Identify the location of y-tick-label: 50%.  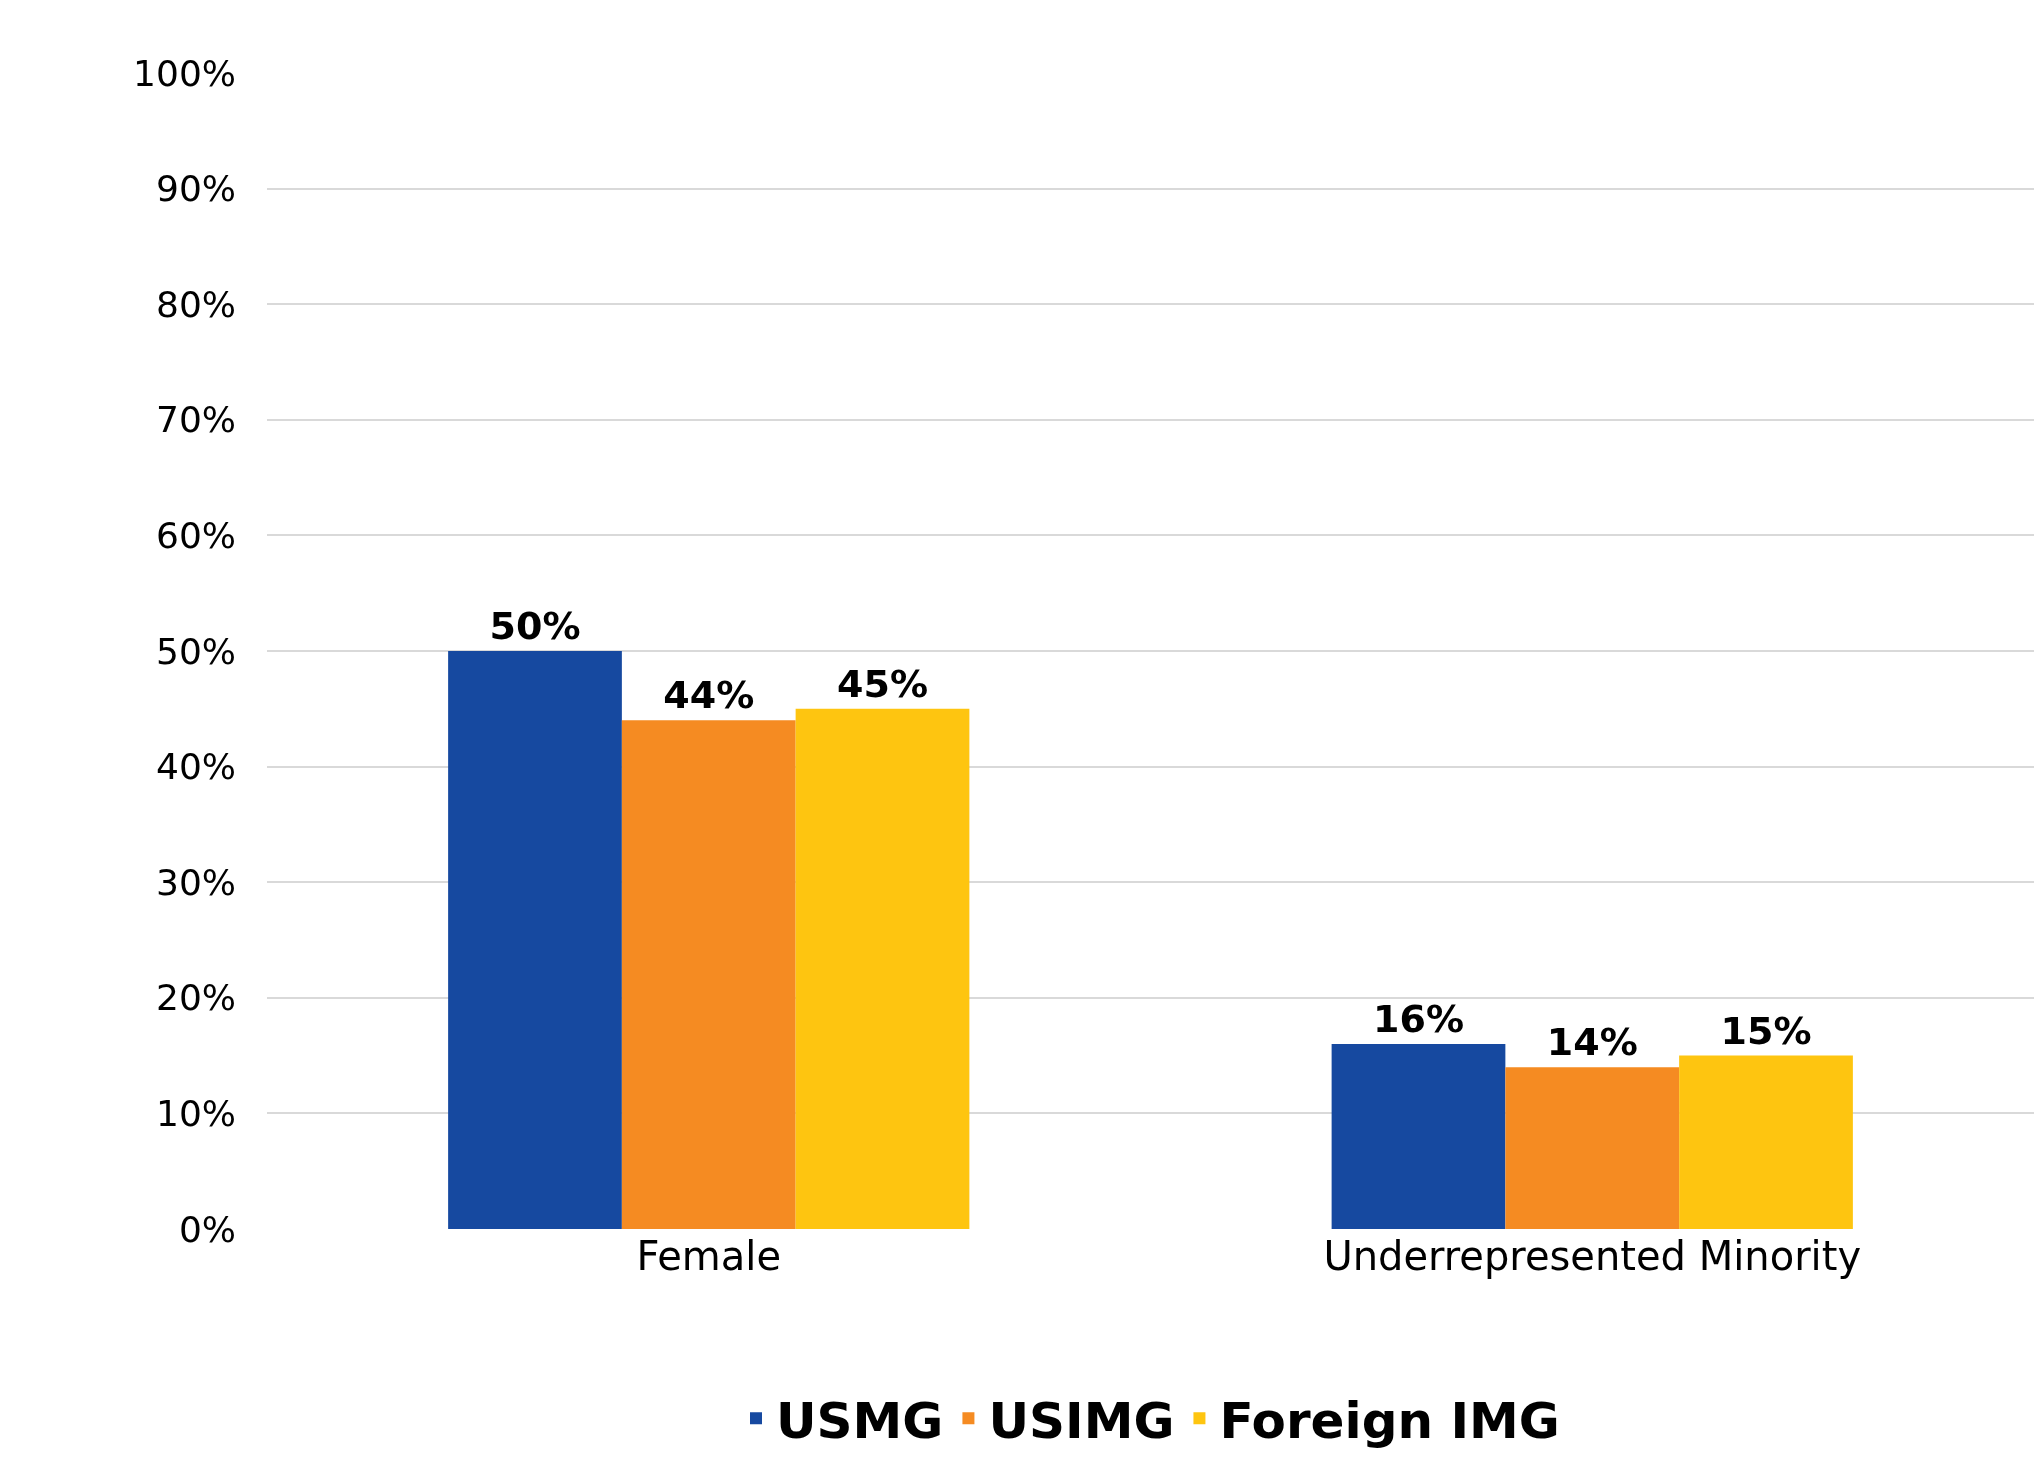
(195, 651).